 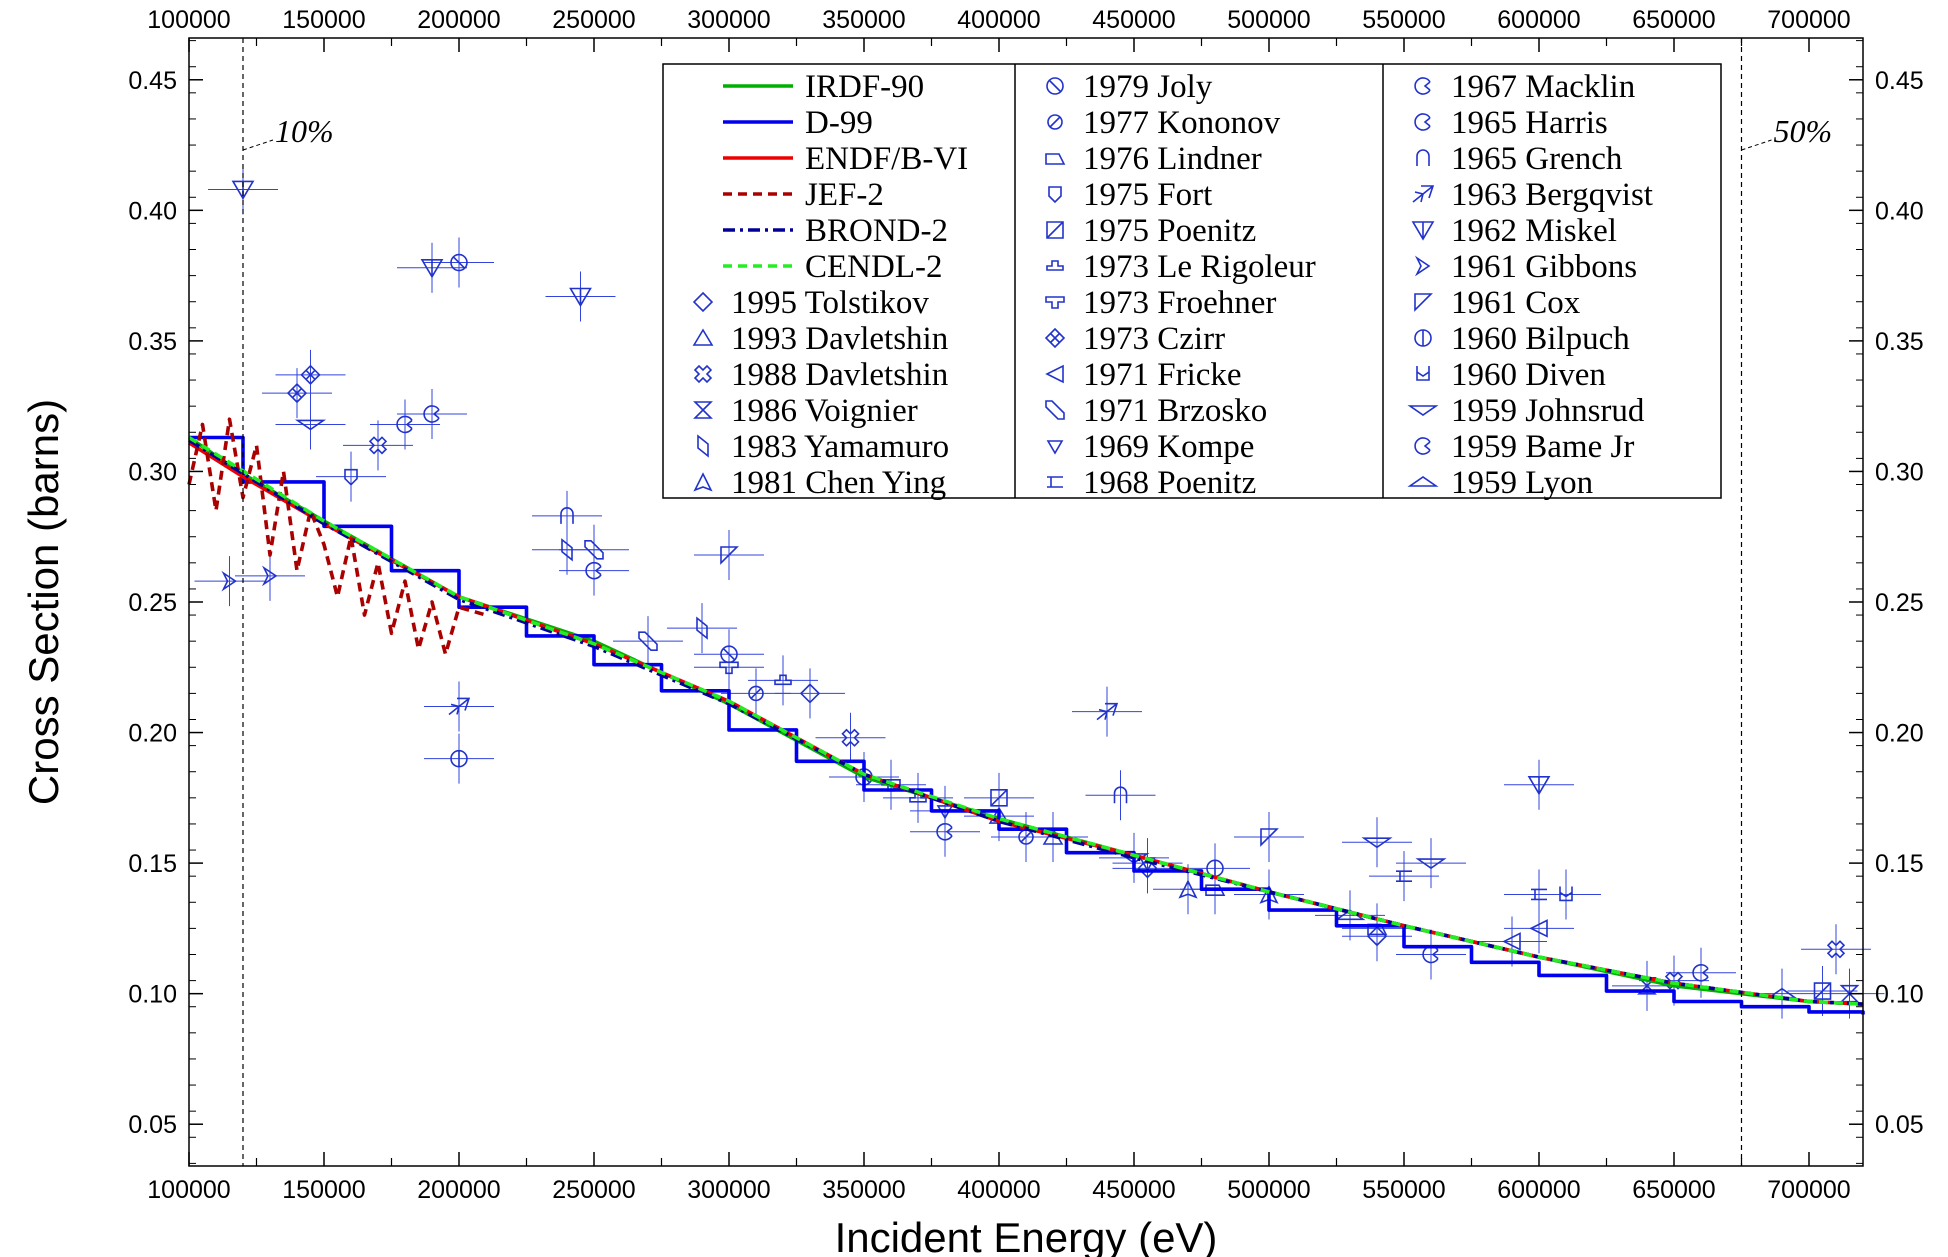 What do you see at coordinates (1182, 123) in the screenshot?
I see `legend-label: 1977 Kononov` at bounding box center [1182, 123].